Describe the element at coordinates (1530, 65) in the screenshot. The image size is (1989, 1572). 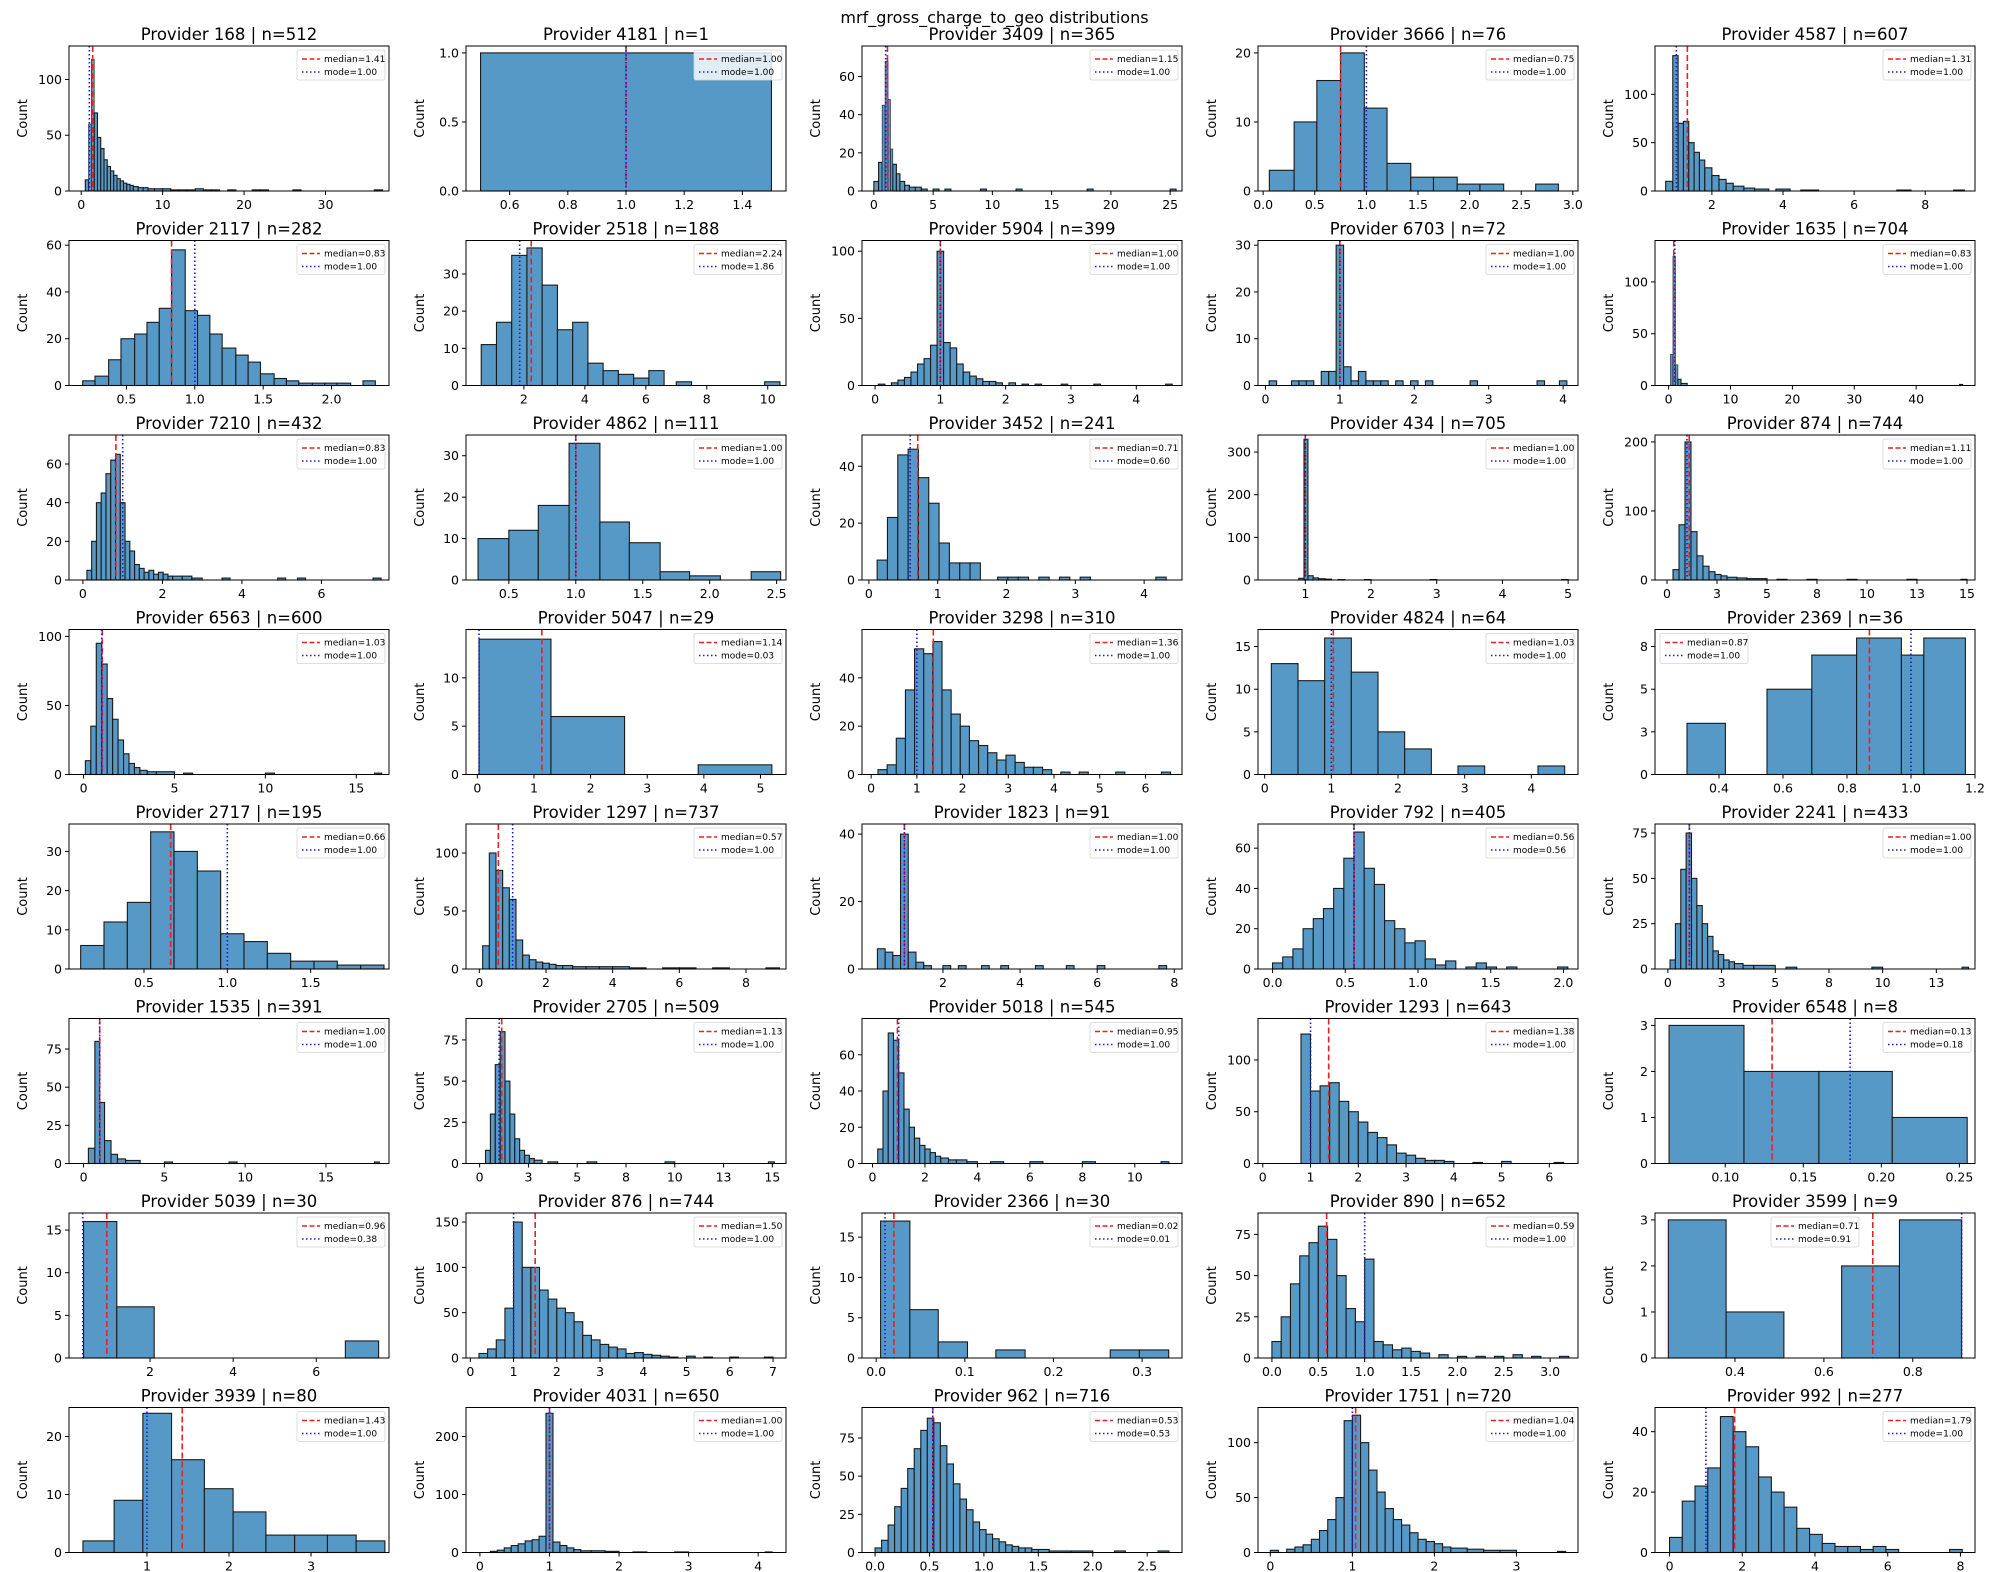
I see `legend: median=0.75 mode=1.00` at that location.